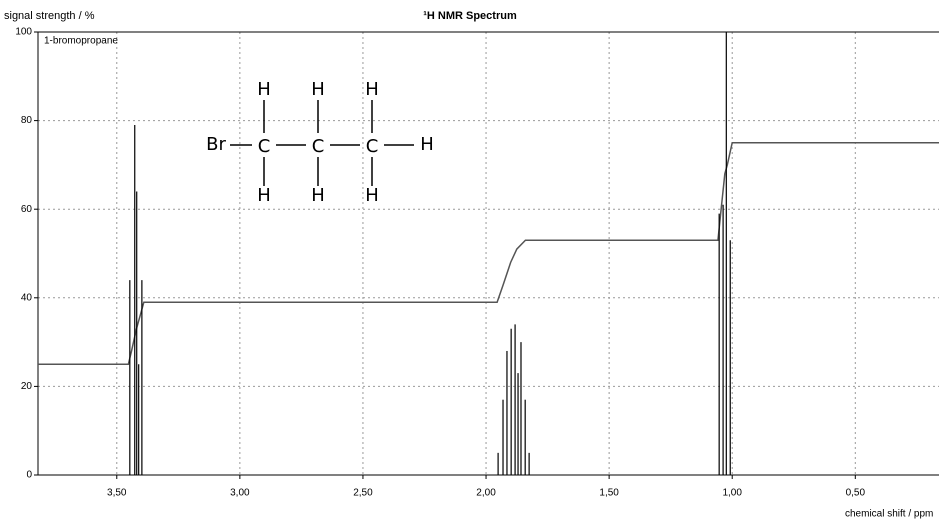 The height and width of the screenshot is (520, 939). Describe the element at coordinates (49, 16) in the screenshot. I see `y-axis-label: signal strength / %` at that location.